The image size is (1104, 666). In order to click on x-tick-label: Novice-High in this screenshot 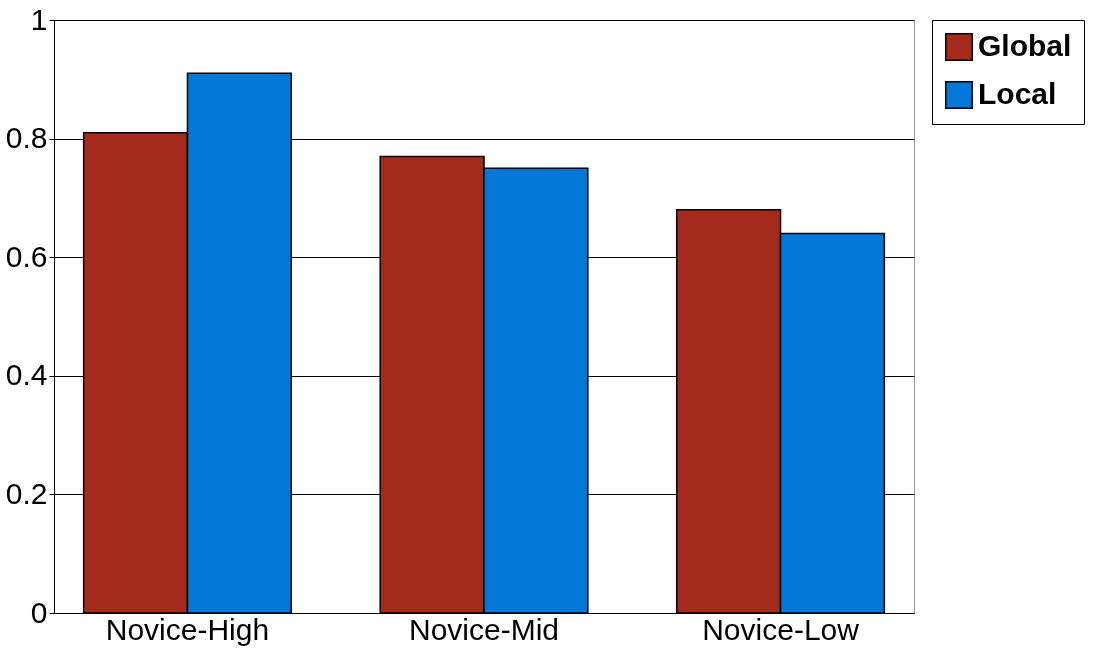, I will do `click(187, 629)`.